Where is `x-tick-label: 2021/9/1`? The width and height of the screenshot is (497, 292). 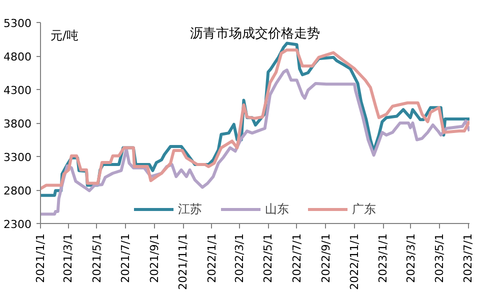 x-tick-label: 2021/9/1 is located at coordinates (155, 258).